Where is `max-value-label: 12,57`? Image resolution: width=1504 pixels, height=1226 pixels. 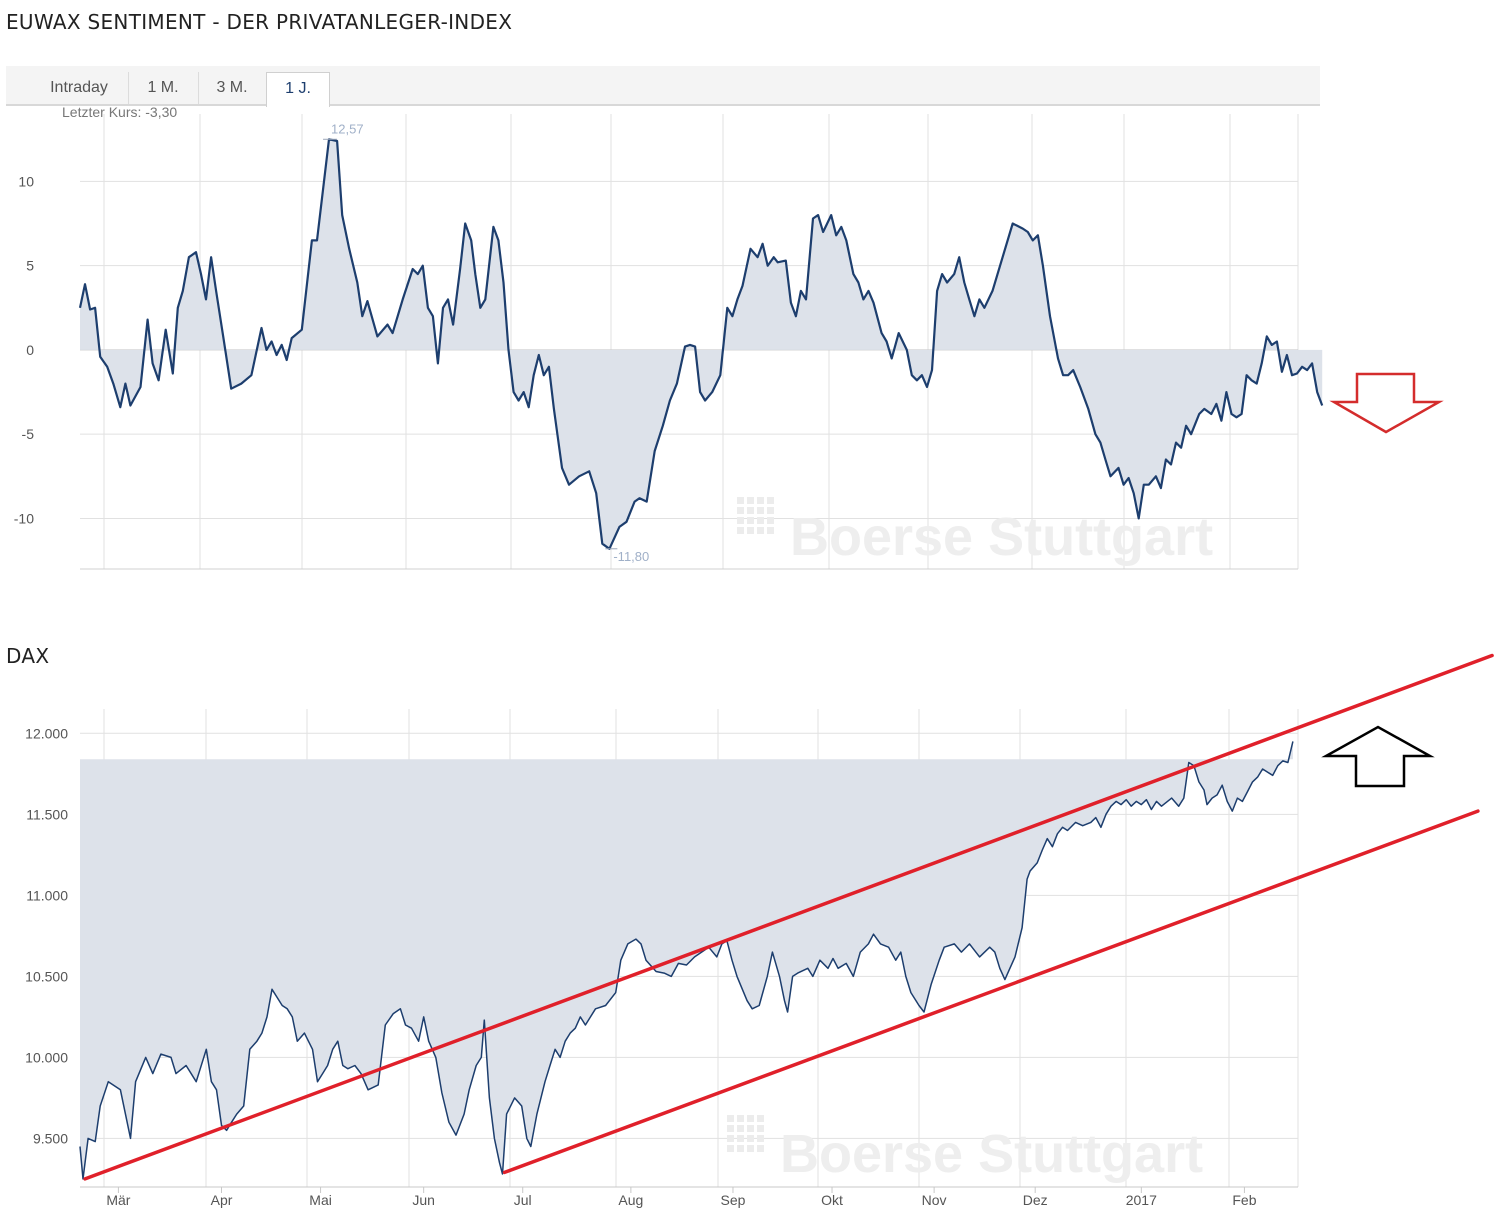 max-value-label: 12,57 is located at coordinates (347, 128).